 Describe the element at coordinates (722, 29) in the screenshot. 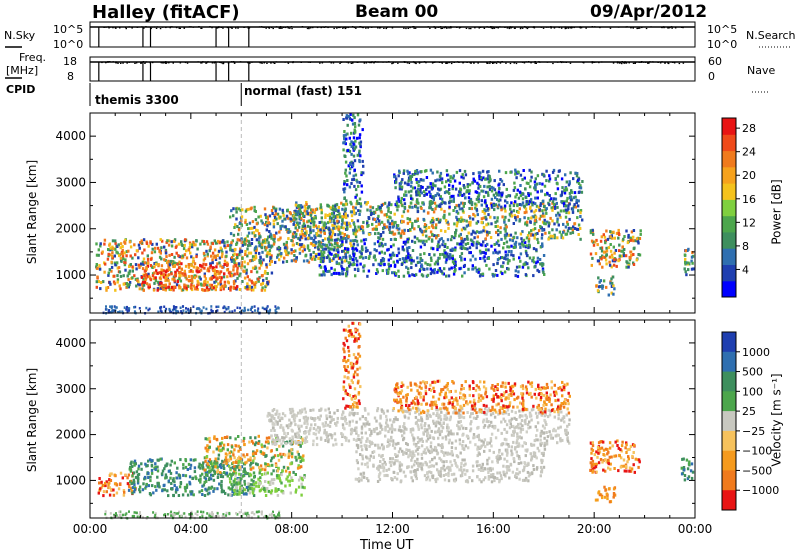

I see `nsearch-tick-top: 10^5` at that location.